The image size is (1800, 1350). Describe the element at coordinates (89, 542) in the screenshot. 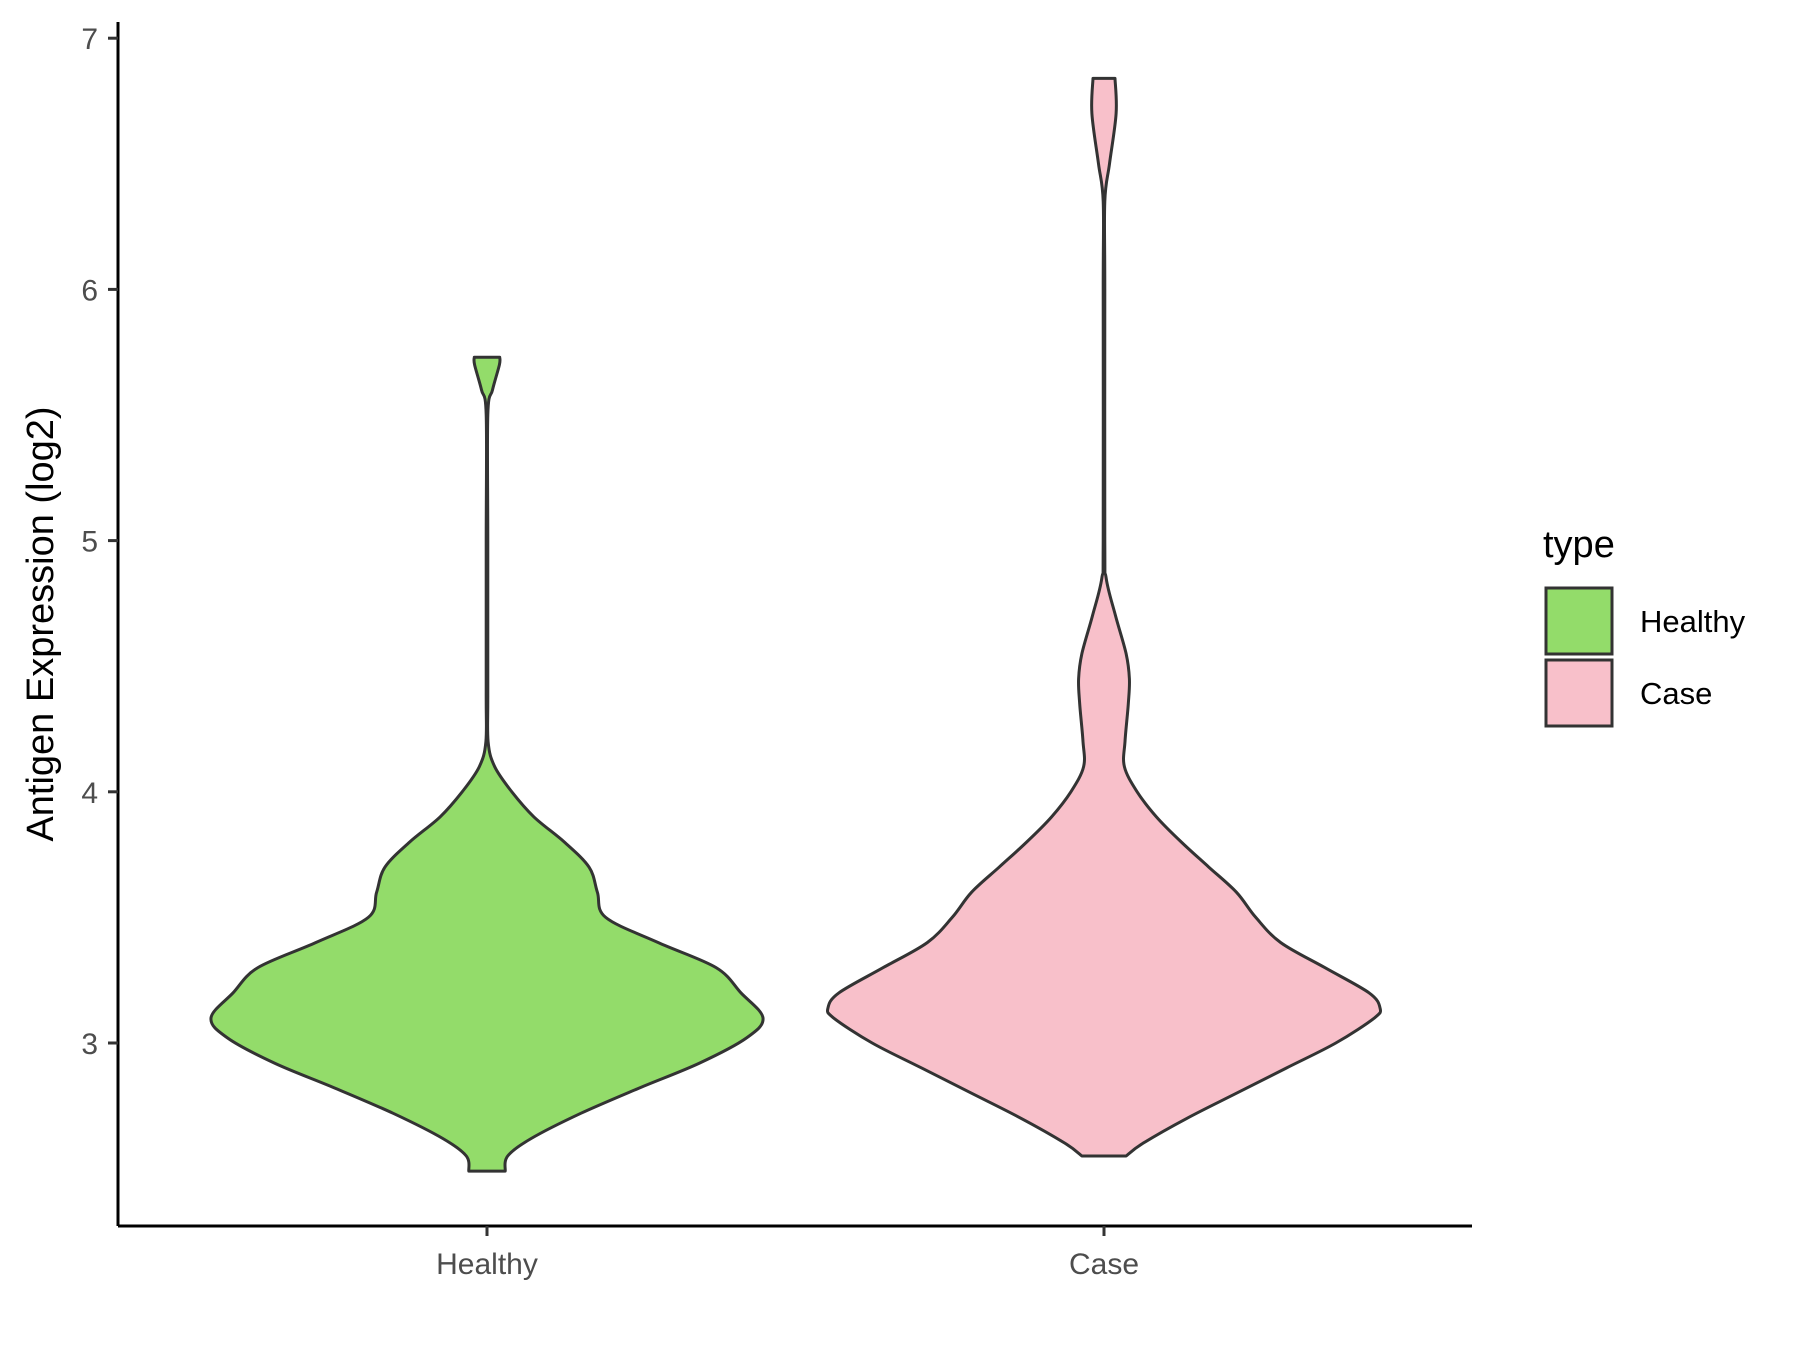

I see `y-tick-label: 5` at that location.